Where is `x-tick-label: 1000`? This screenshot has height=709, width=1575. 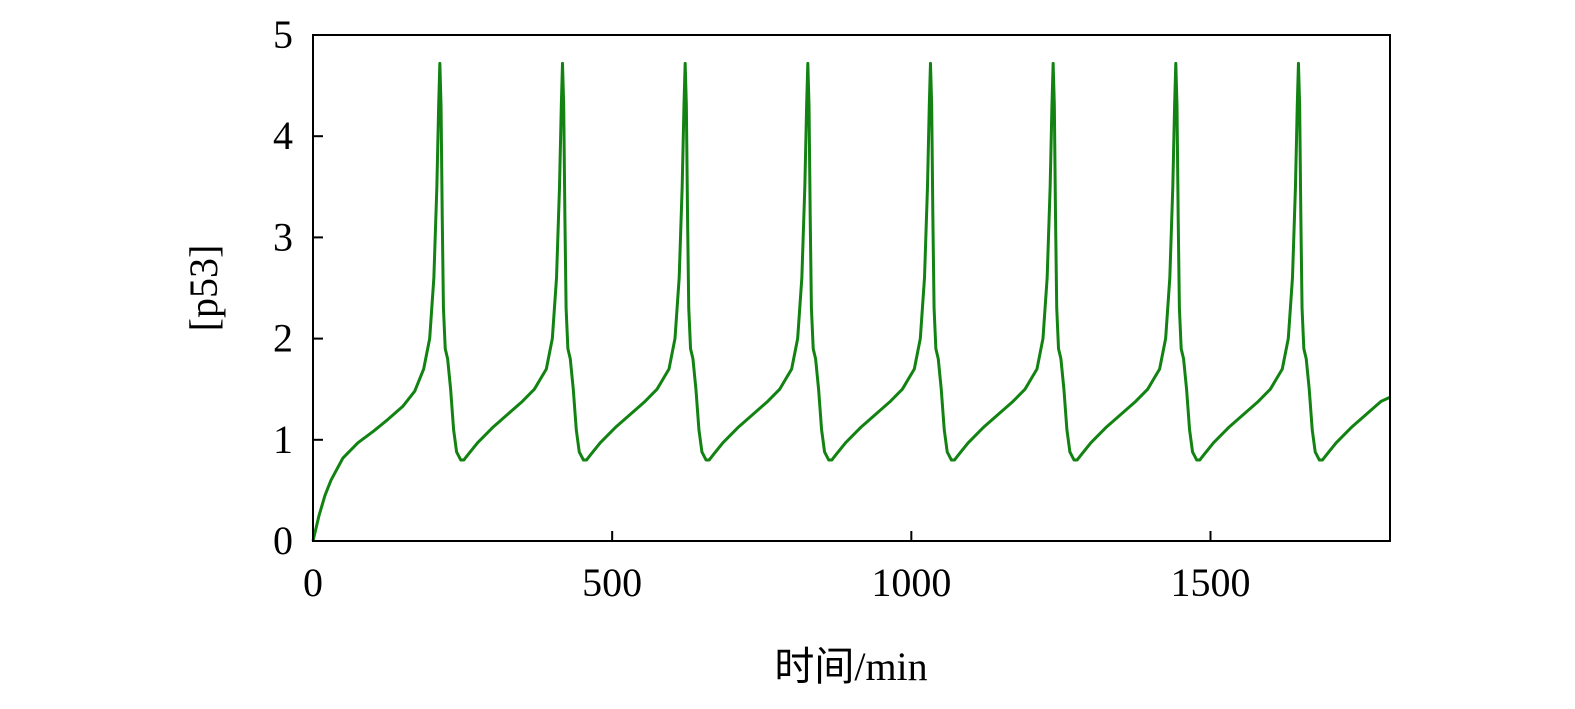 x-tick-label: 1000 is located at coordinates (911, 582).